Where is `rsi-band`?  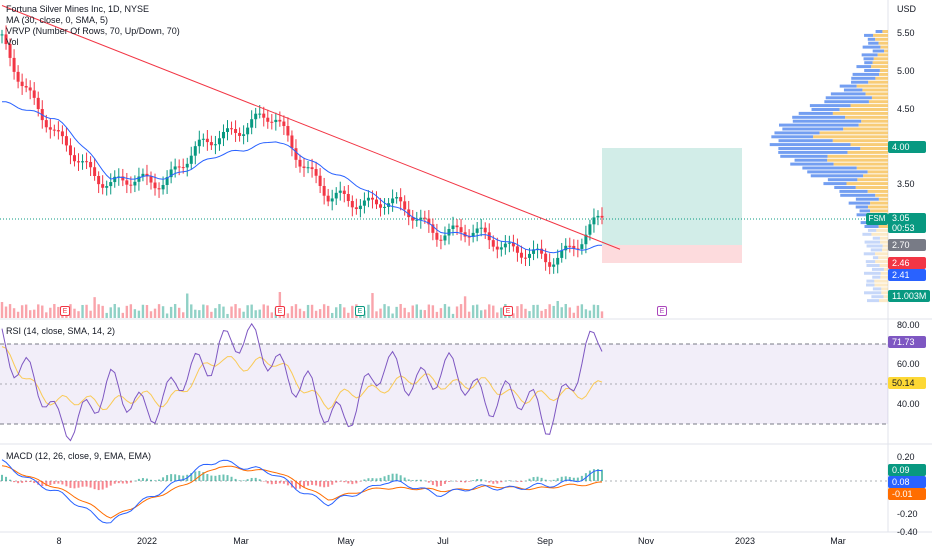
rsi-band is located at coordinates (444, 384).